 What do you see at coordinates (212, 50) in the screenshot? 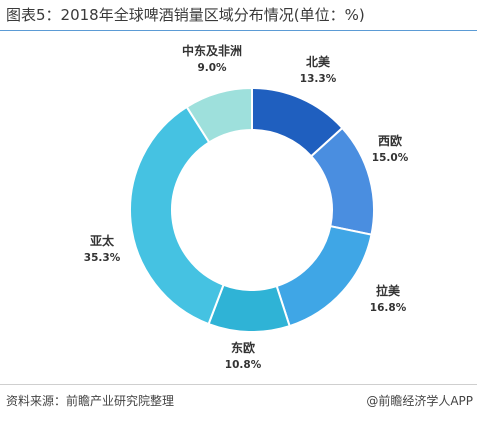
I see `slice-label-name: 中东及非洲` at bounding box center [212, 50].